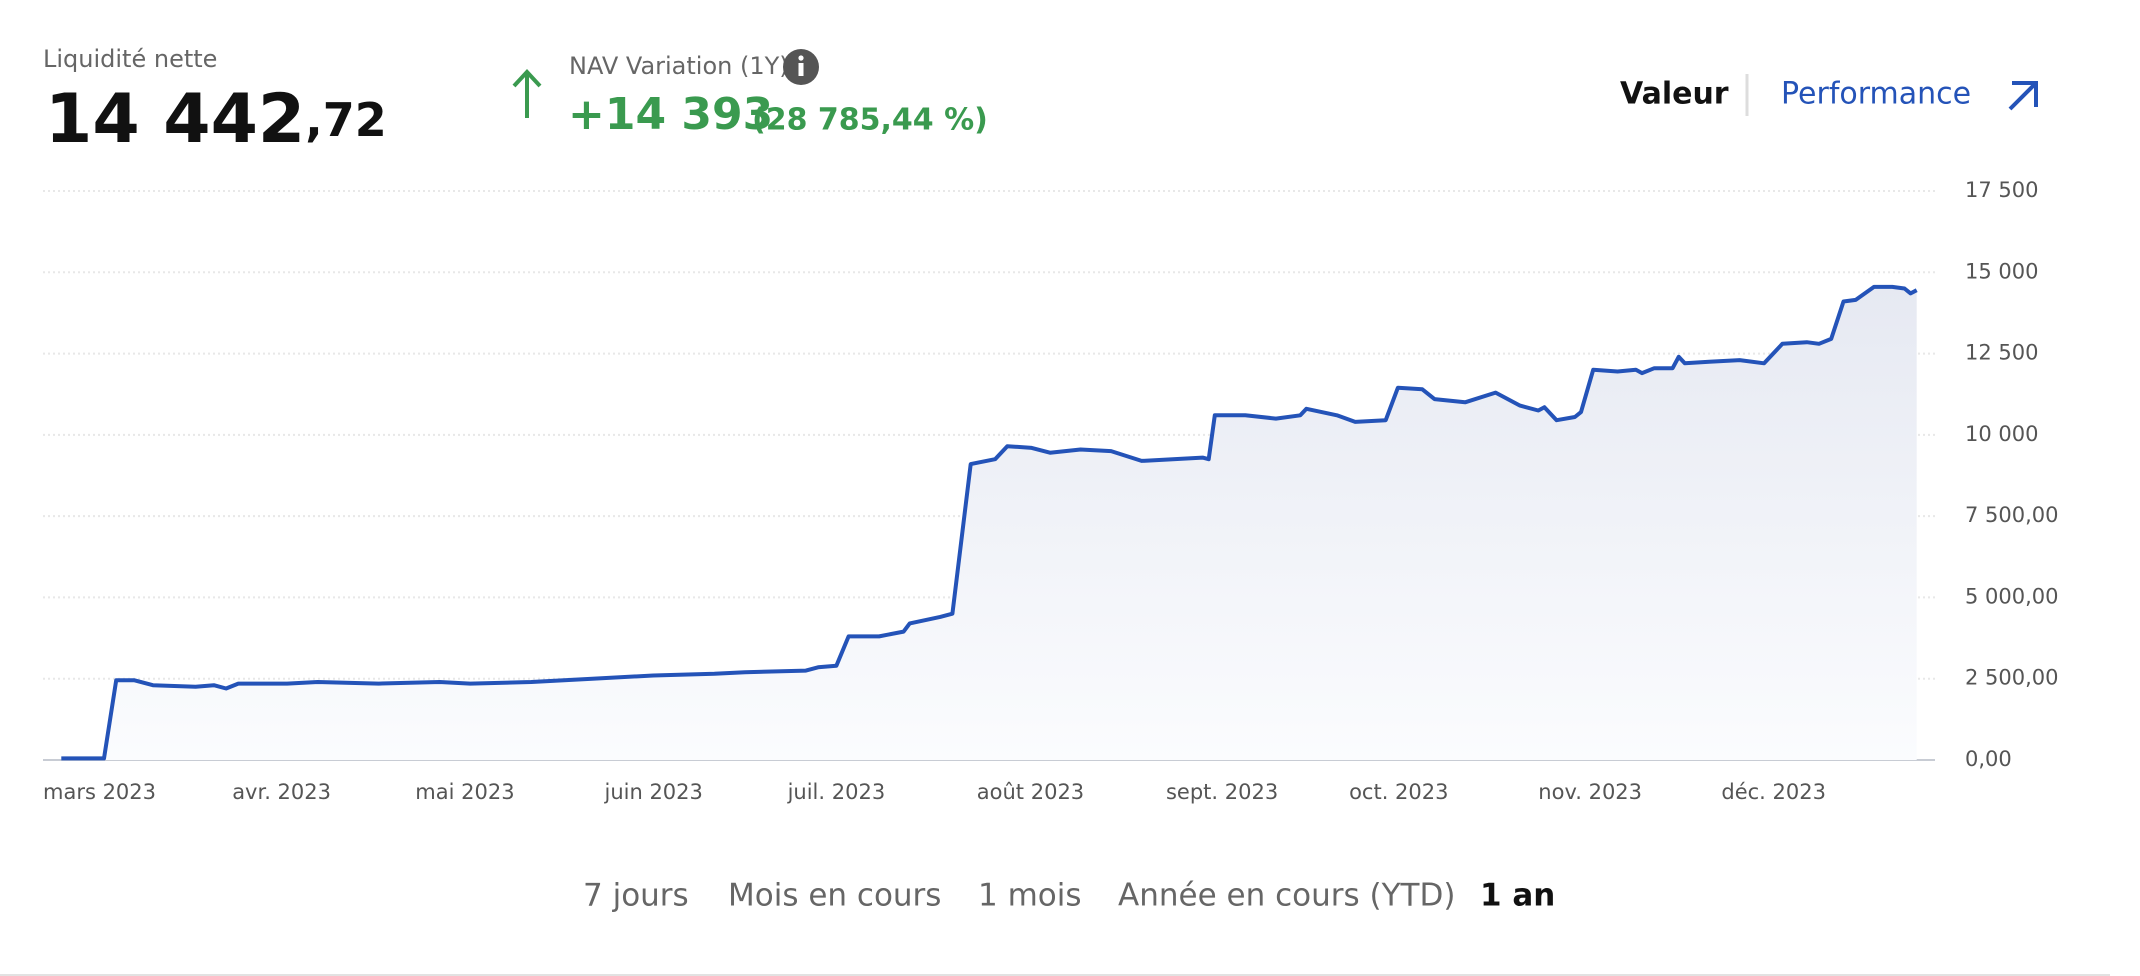  I want to click on x-tick-label: déc. 2023, so click(1773, 792).